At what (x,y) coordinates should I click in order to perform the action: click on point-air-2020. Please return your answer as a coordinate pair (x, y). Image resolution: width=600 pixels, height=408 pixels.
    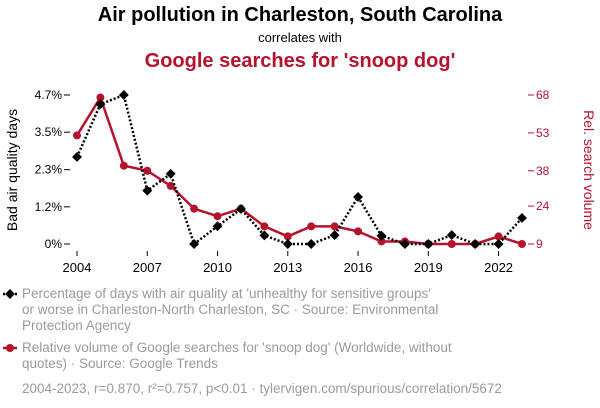
    Looking at the image, I should click on (451, 235).